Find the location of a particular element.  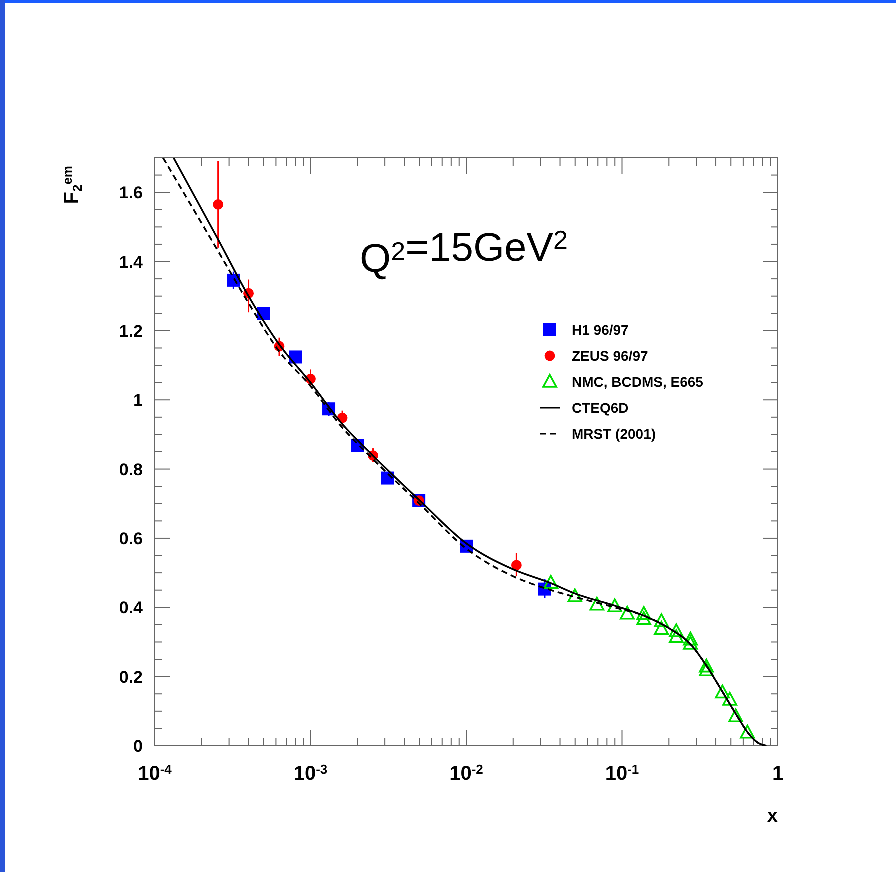

x-tick-label: 10$^{-1}$ is located at coordinates (622, 773).